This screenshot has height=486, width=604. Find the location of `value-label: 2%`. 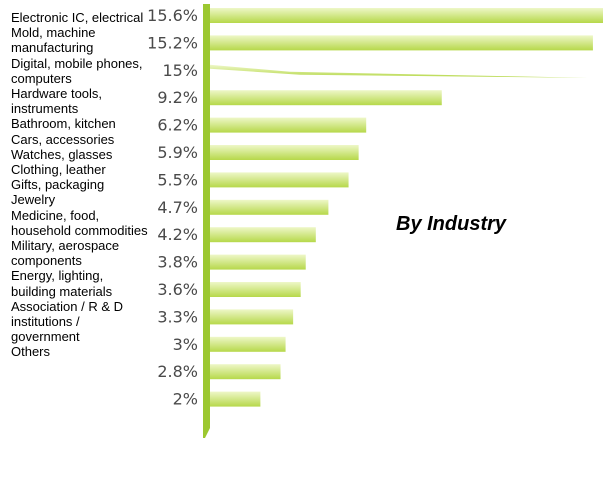

value-label: 2% is located at coordinates (185, 399).